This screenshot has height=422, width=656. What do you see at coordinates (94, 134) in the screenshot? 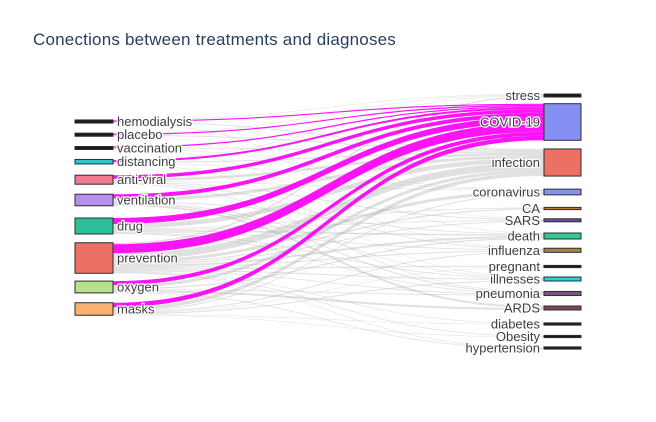
I see `sankey-node-placebo` at bounding box center [94, 134].